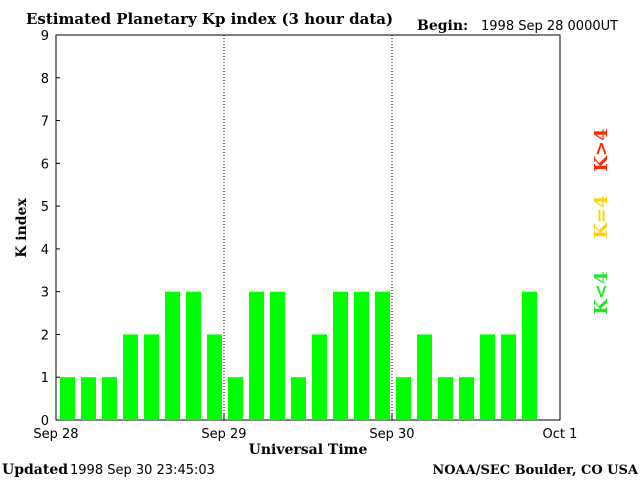  I want to click on legend-item-k-lt-4: K<4, so click(601, 292).